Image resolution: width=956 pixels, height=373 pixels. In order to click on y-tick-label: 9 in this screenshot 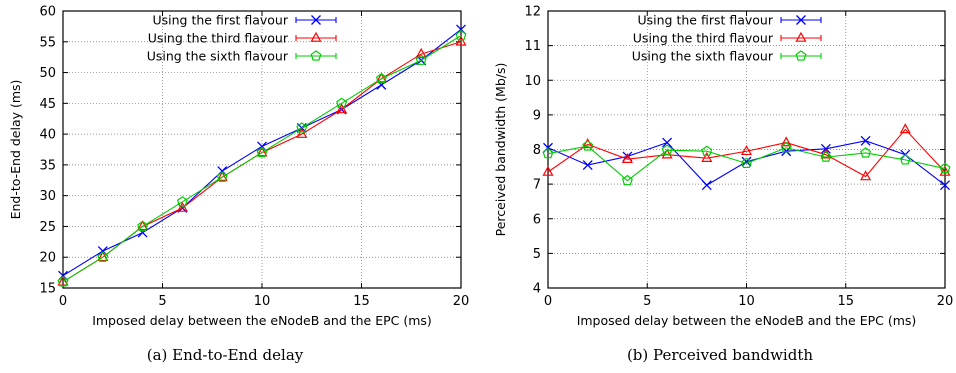, I will do `click(537, 115)`.